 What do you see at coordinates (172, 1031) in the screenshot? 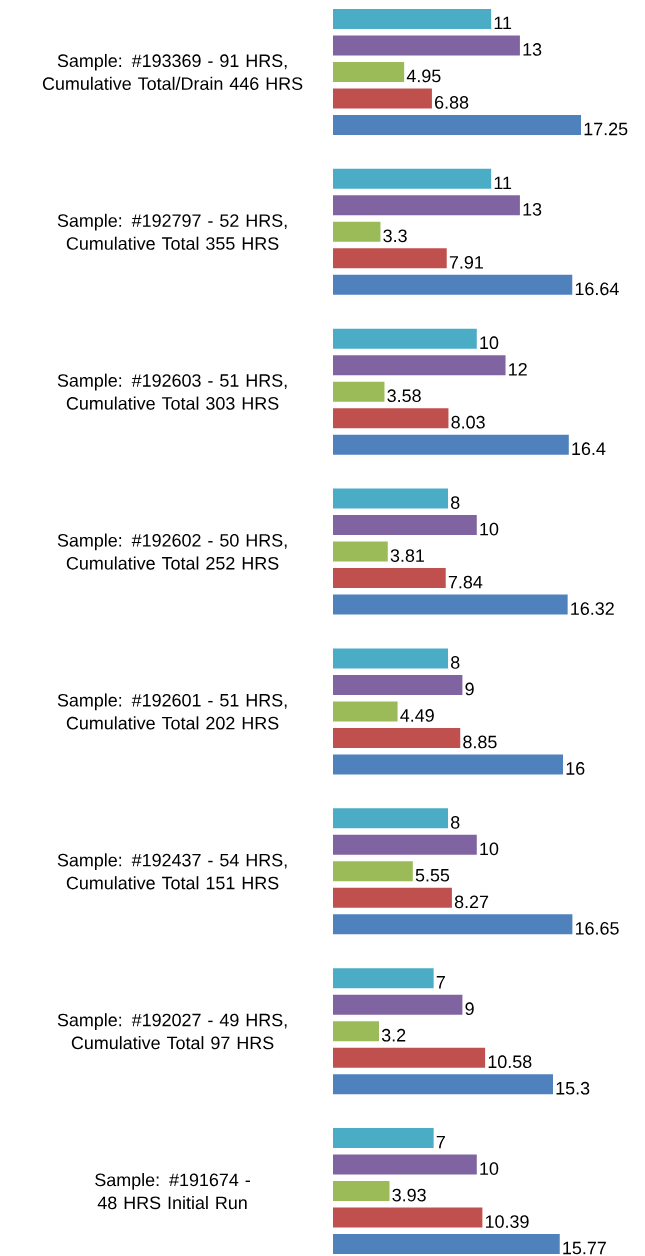
I see `y-tick-label: Sample: #192027 - 49 HRS, Cumulative Total 97 HRS` at bounding box center [172, 1031].